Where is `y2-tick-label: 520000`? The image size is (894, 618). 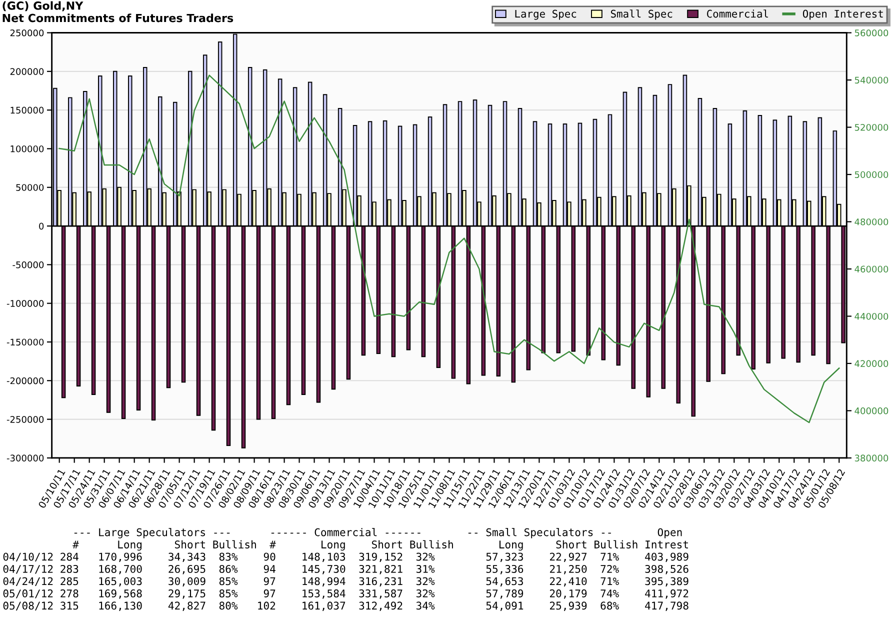 y2-tick-label: 520000 is located at coordinates (871, 127).